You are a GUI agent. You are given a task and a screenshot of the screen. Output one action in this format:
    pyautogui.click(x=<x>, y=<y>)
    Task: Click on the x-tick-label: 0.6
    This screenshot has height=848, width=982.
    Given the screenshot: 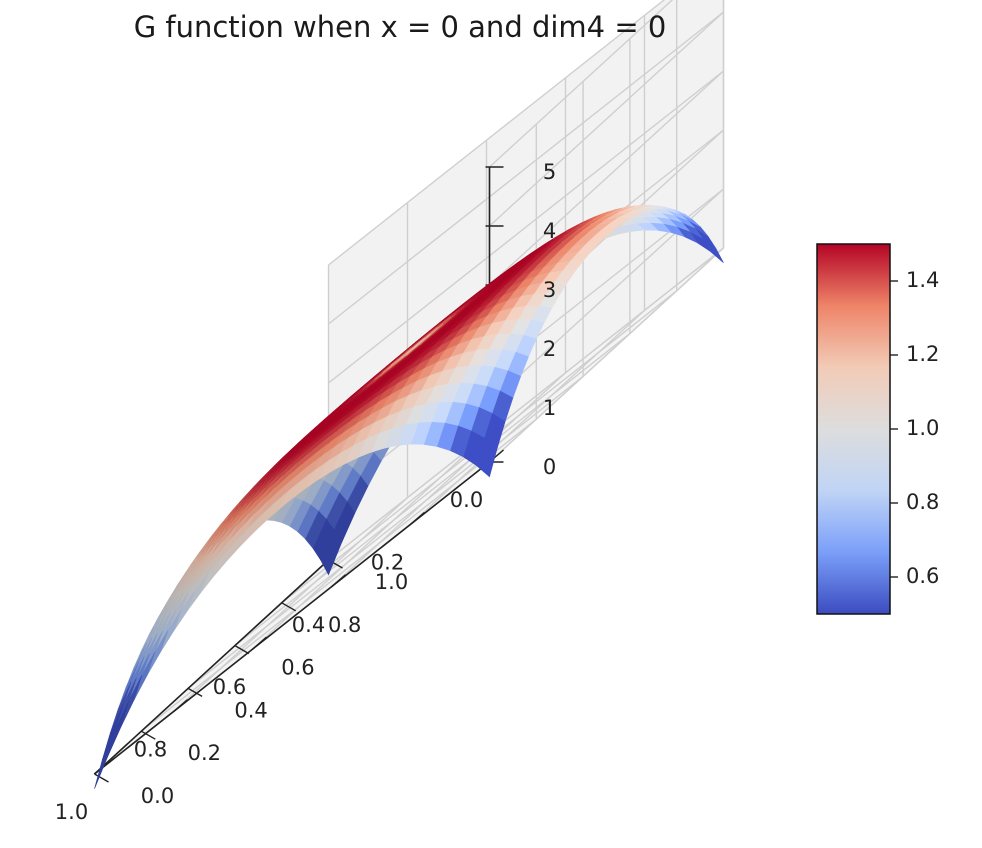 What is the action you would take?
    pyautogui.click(x=229, y=687)
    